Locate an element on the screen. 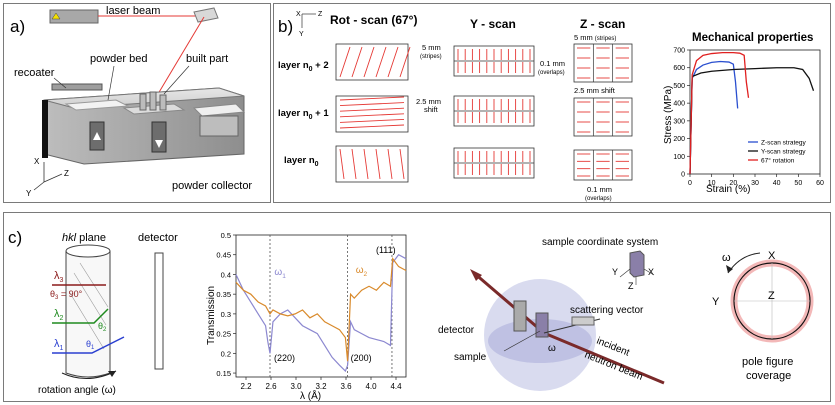  omega1-label: ω1 is located at coordinates (280, 273).